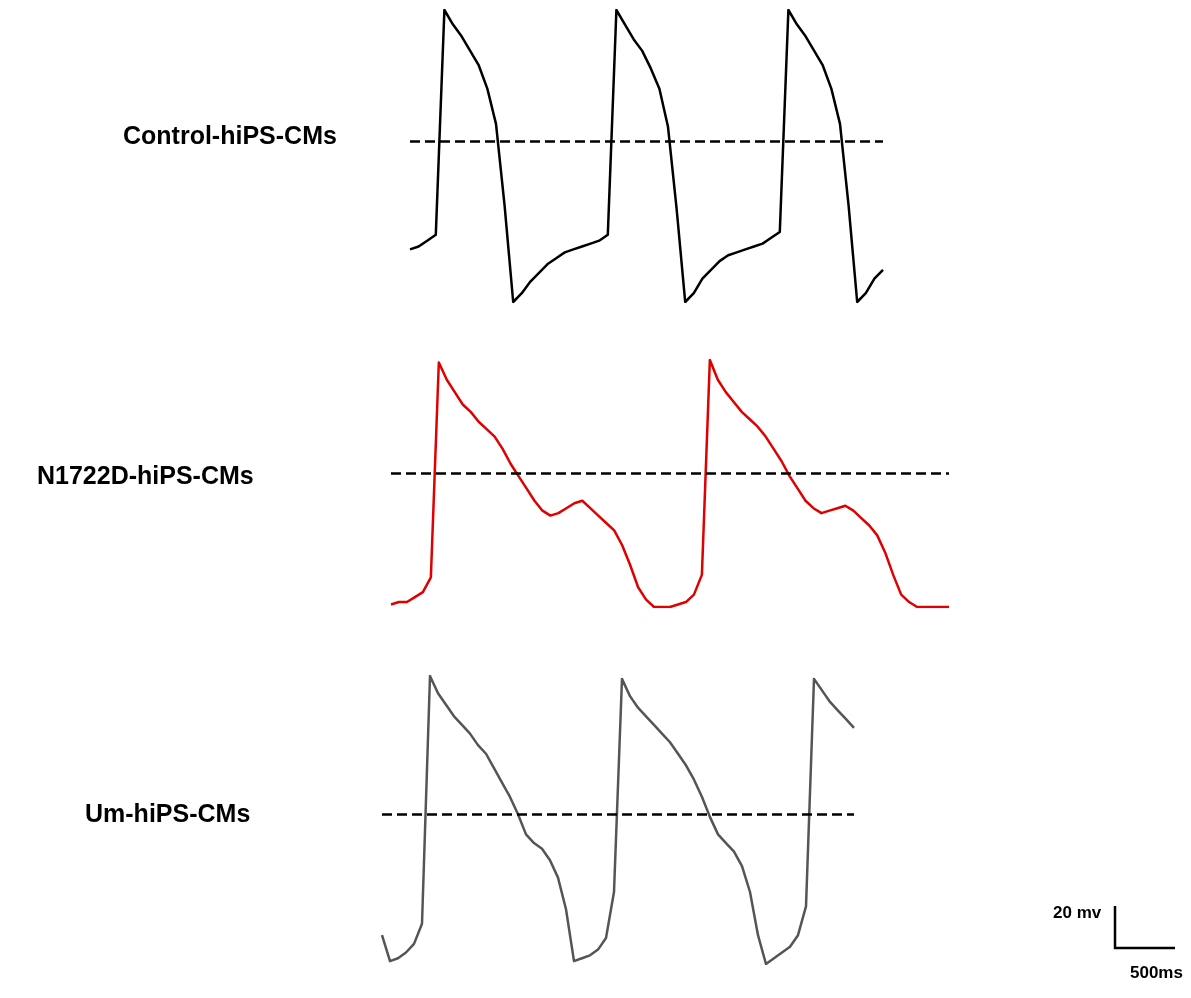 The image size is (1191, 998). What do you see at coordinates (145, 475) in the screenshot?
I see `text: N1722D-hiPS-CMs` at bounding box center [145, 475].